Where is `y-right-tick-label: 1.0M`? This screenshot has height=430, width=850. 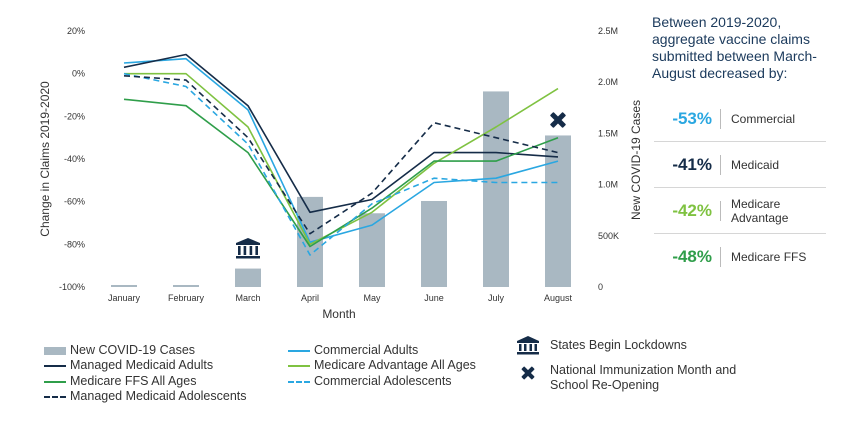 y-right-tick-label: 1.0M is located at coordinates (608, 185).